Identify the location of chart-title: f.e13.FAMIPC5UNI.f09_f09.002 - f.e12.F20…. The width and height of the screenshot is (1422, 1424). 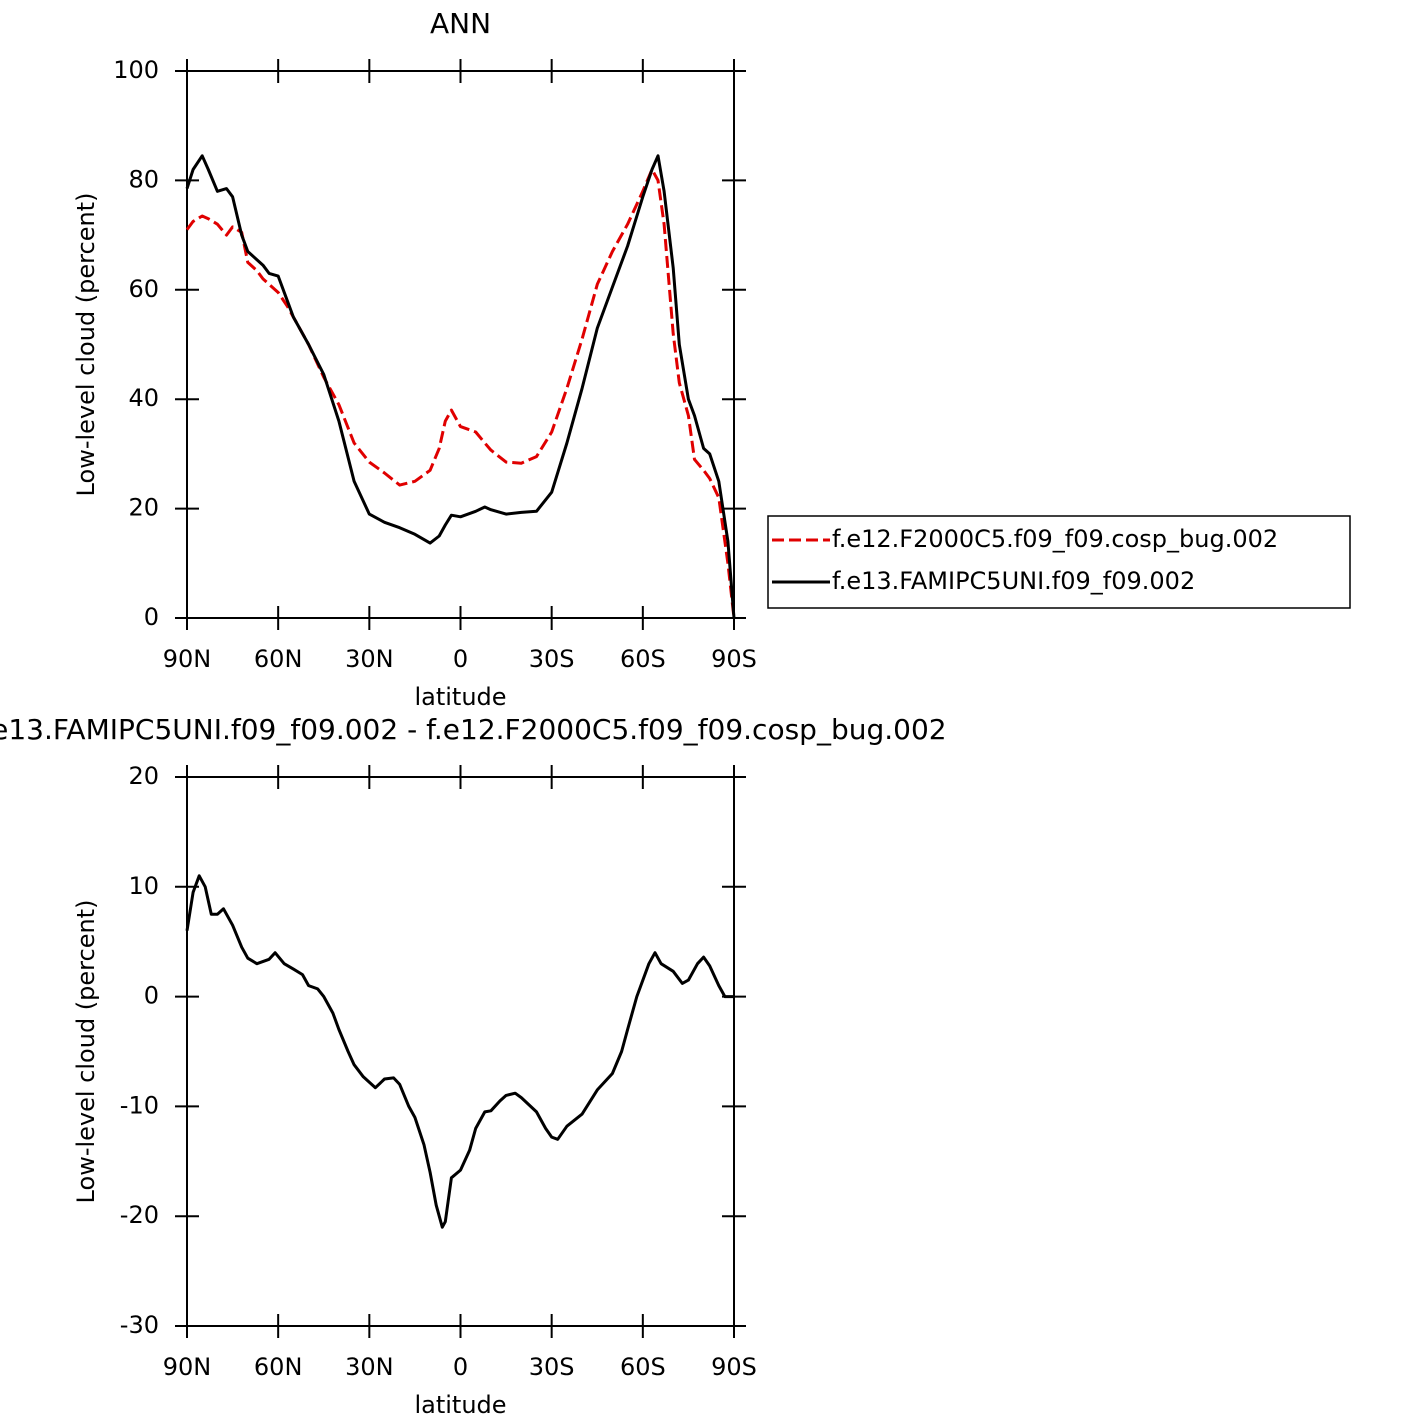
(473, 729).